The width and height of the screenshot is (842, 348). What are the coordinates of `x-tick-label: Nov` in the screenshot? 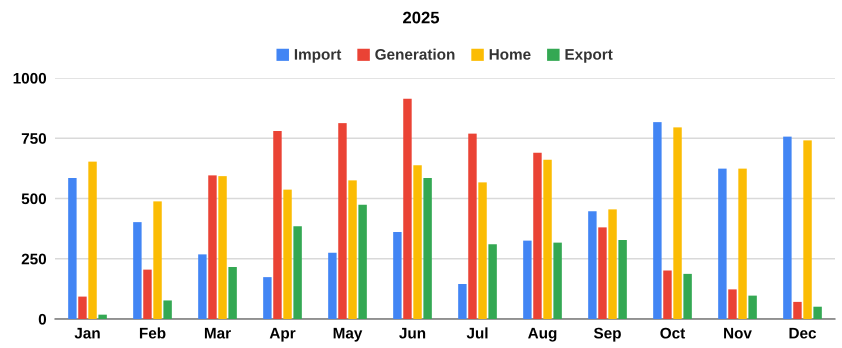 It's located at (738, 333).